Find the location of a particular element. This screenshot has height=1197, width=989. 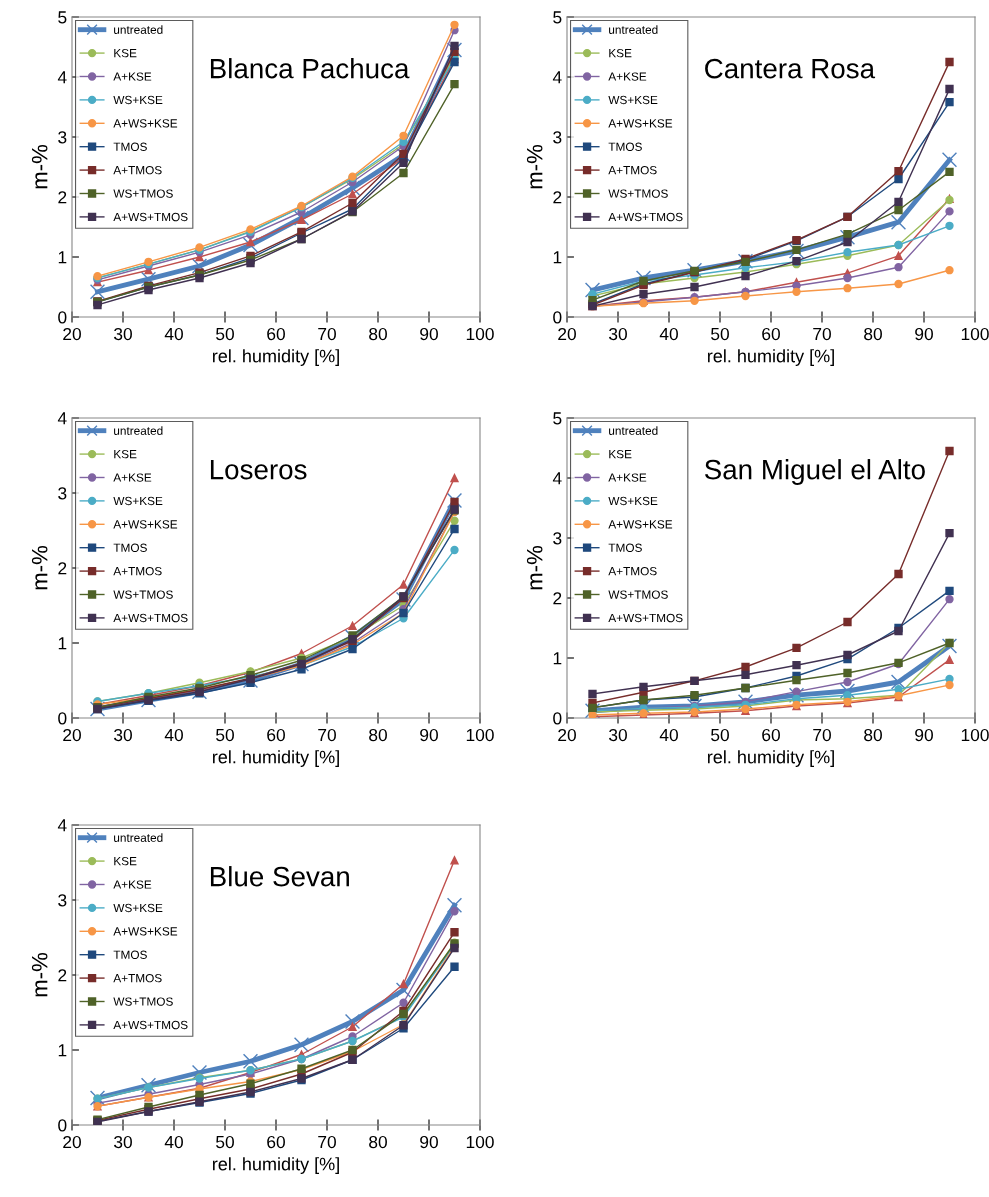

text: Blue Sevan is located at coordinates (279, 876).